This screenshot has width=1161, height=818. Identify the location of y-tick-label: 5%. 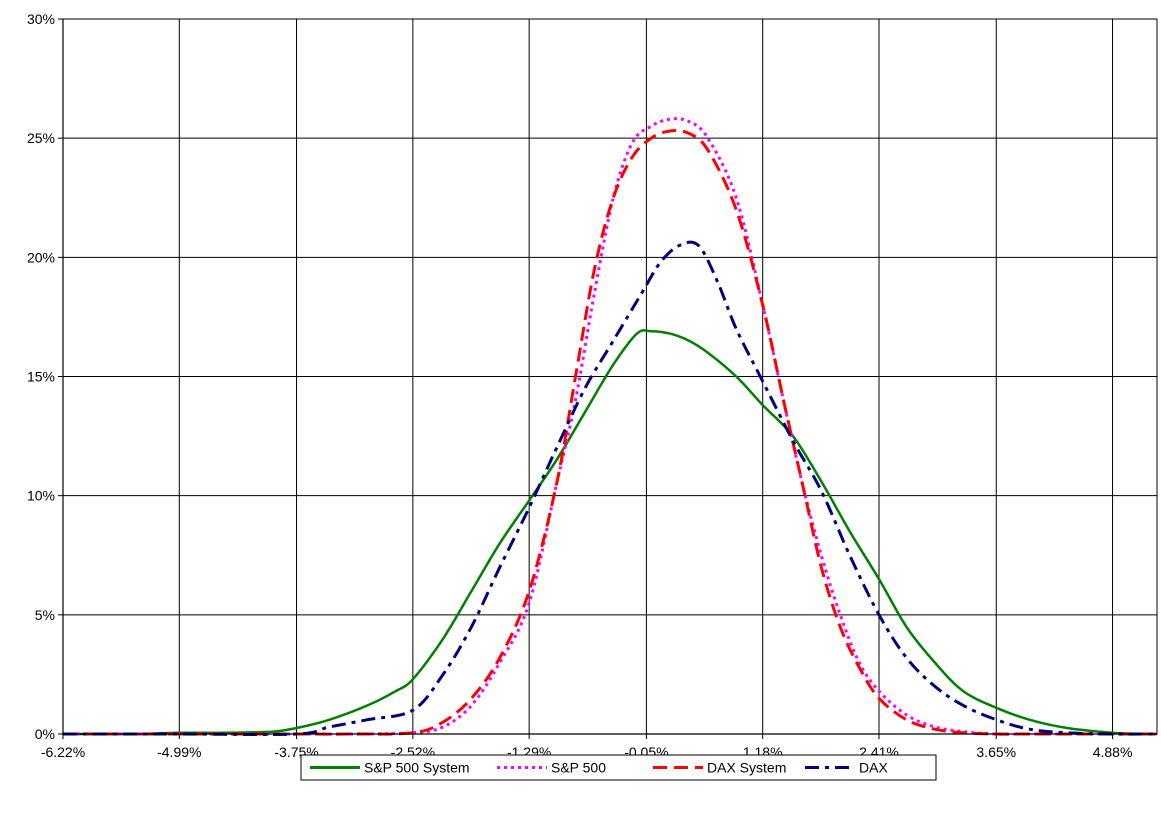
(45, 615).